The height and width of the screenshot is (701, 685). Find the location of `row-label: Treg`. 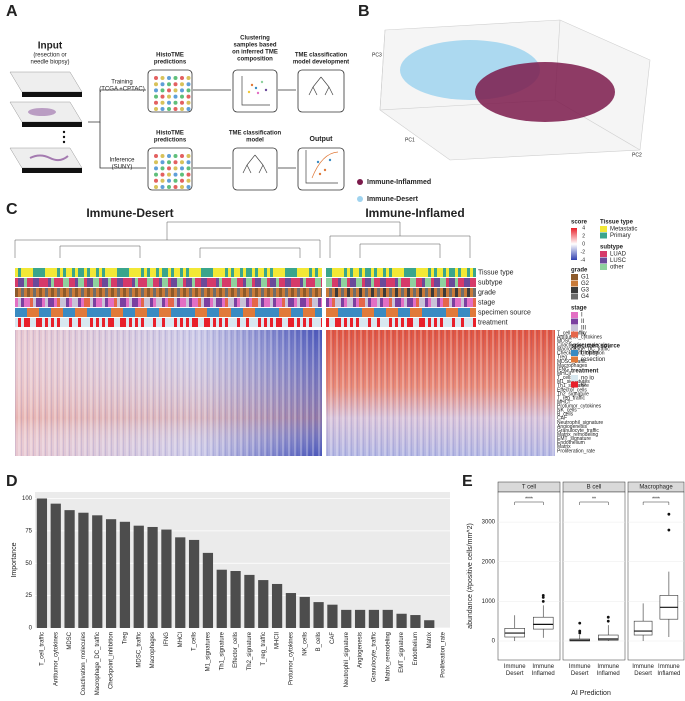

row-label: Treg is located at coordinates (562, 358).